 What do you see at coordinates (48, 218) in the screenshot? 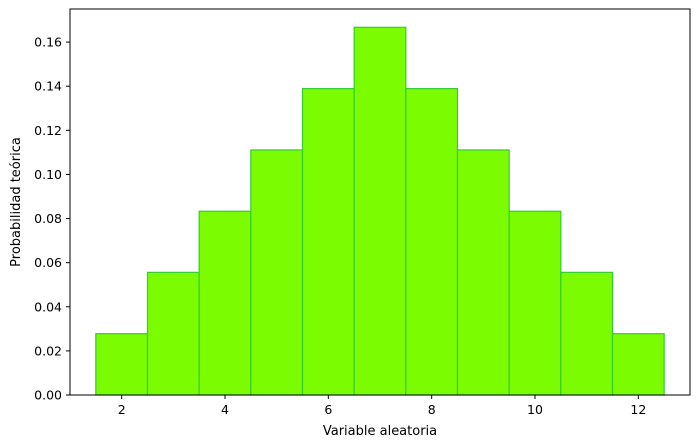
I see `y-tick-label: 0.08` at bounding box center [48, 218].